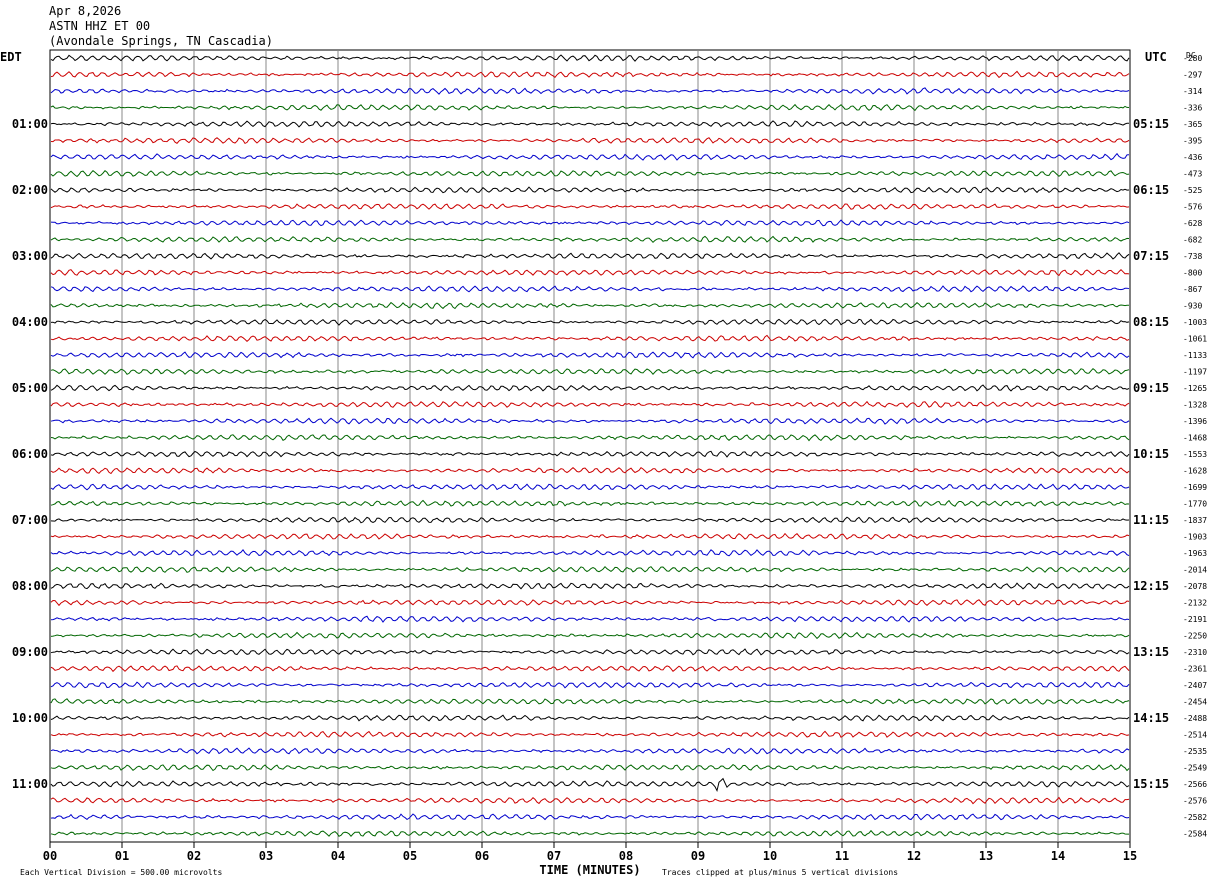  Describe the element at coordinates (1195, 718) in the screenshot. I see `dc-offset-label: -2488` at that location.